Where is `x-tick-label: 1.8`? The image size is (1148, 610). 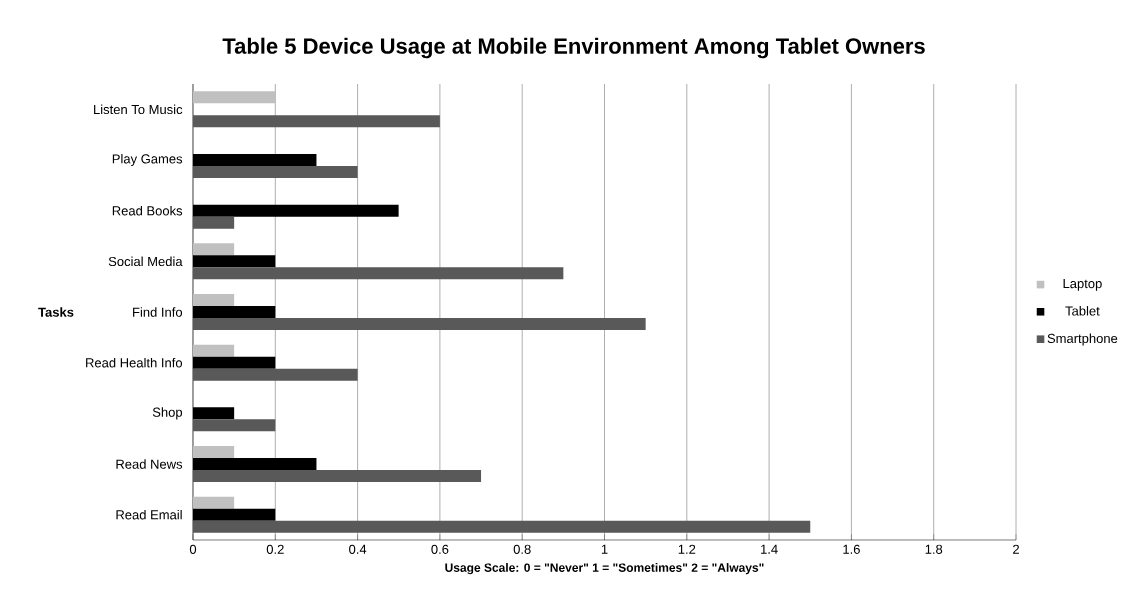
x-tick-label: 1.8 is located at coordinates (934, 549).